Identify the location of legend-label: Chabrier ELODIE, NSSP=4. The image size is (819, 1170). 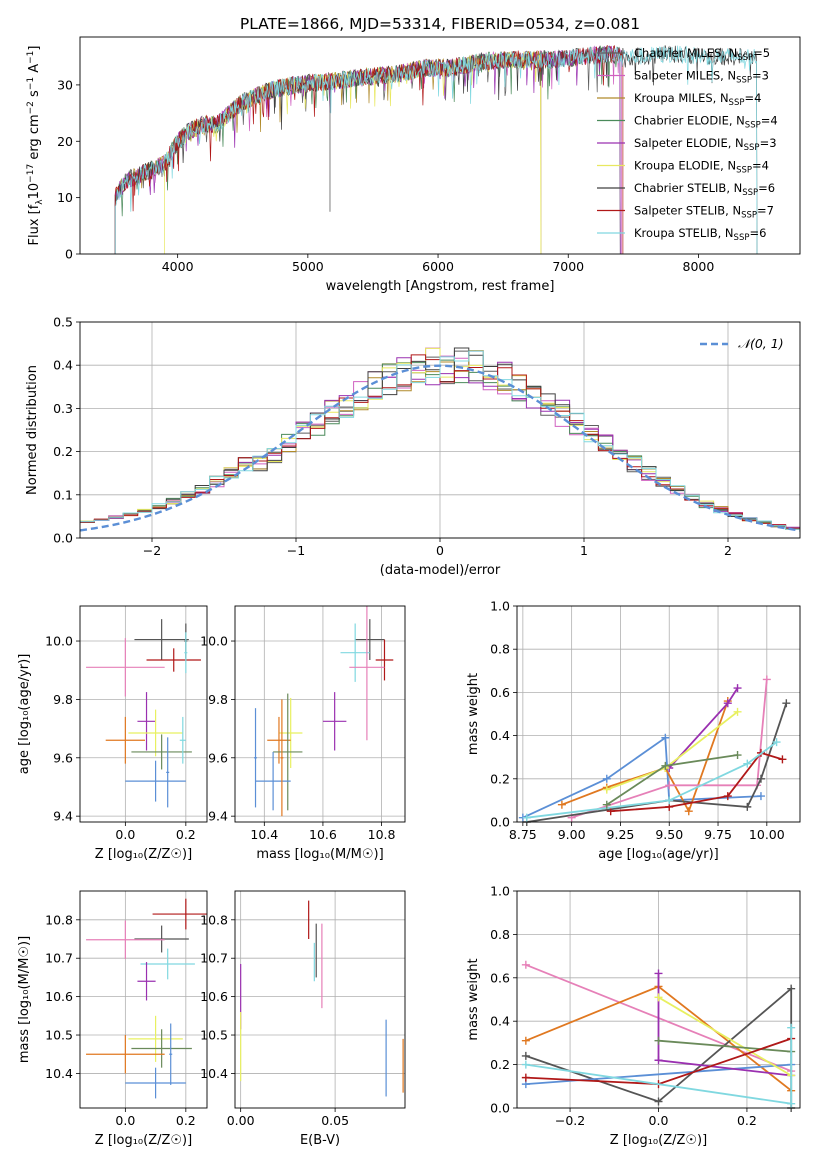
(706, 122).